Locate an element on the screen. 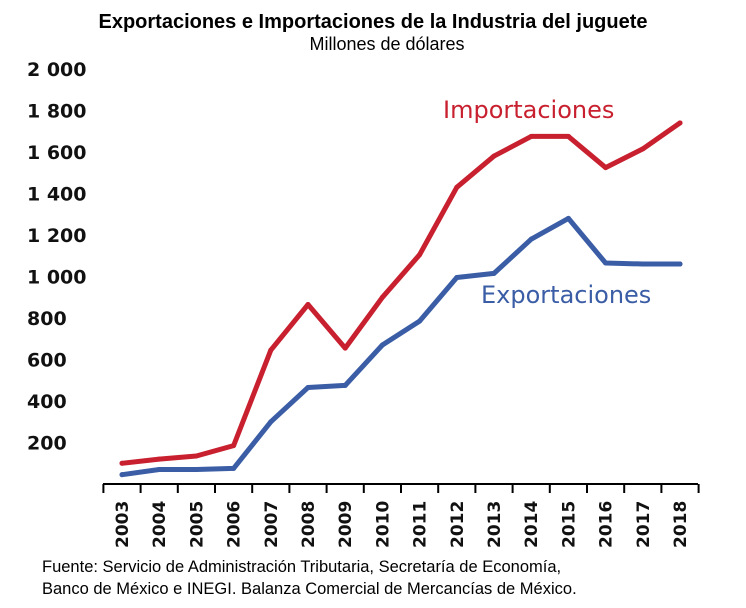  y-tick-label: 200 is located at coordinates (47, 444).